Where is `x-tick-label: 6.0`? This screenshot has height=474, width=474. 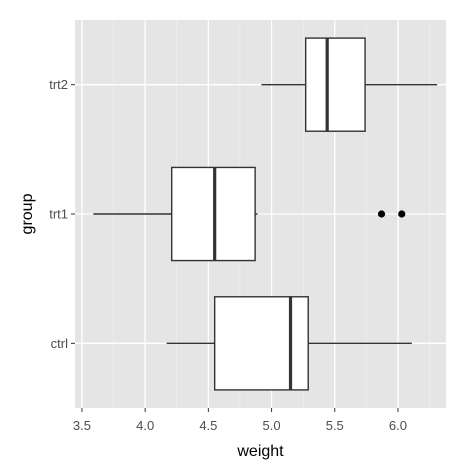
x-tick-label: 6.0 is located at coordinates (398, 425).